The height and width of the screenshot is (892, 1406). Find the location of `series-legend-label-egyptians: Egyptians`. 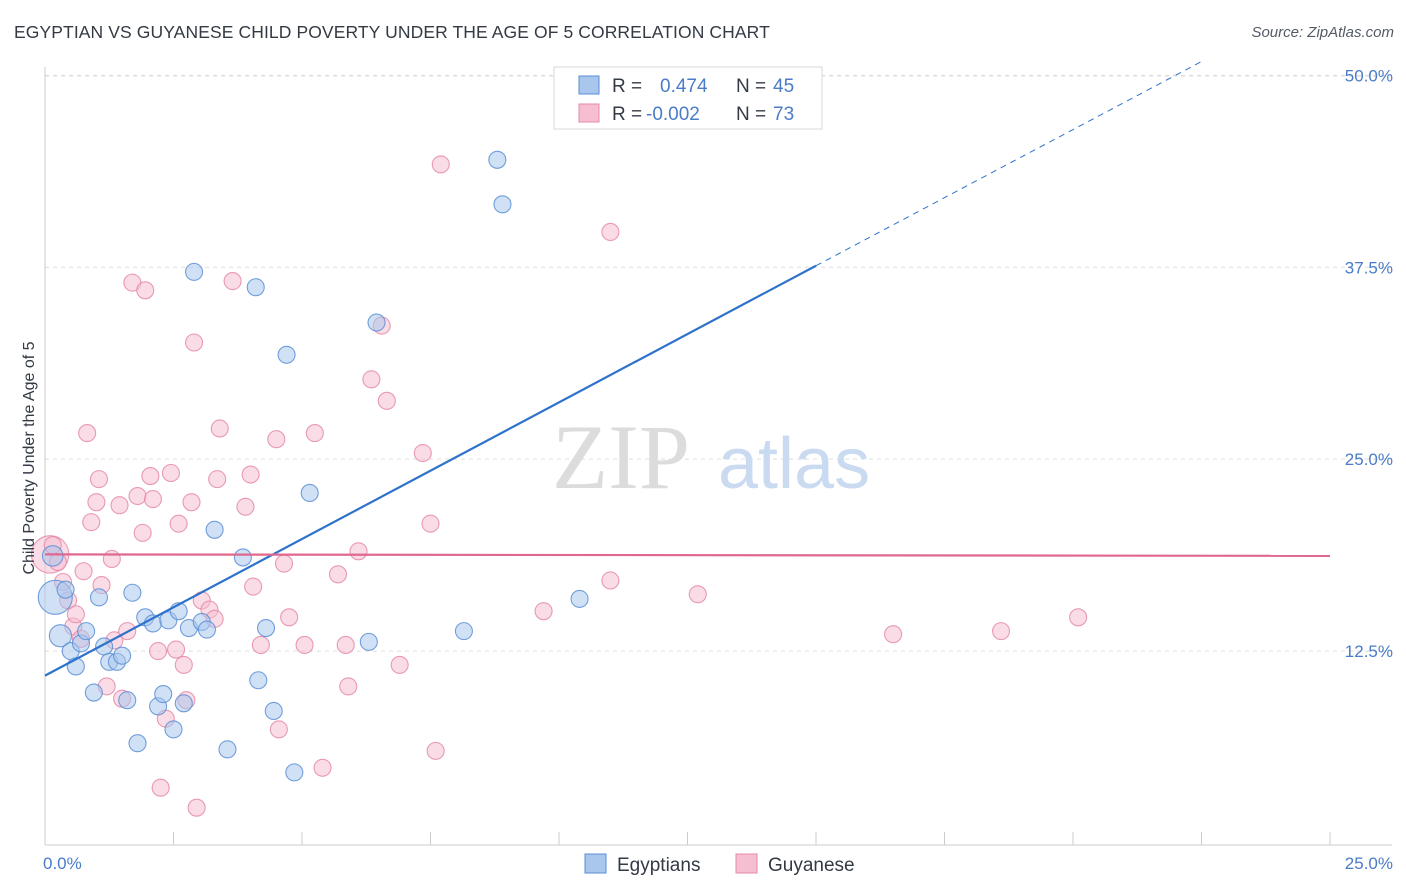

series-legend-label-egyptians: Egyptians is located at coordinates (658, 865).